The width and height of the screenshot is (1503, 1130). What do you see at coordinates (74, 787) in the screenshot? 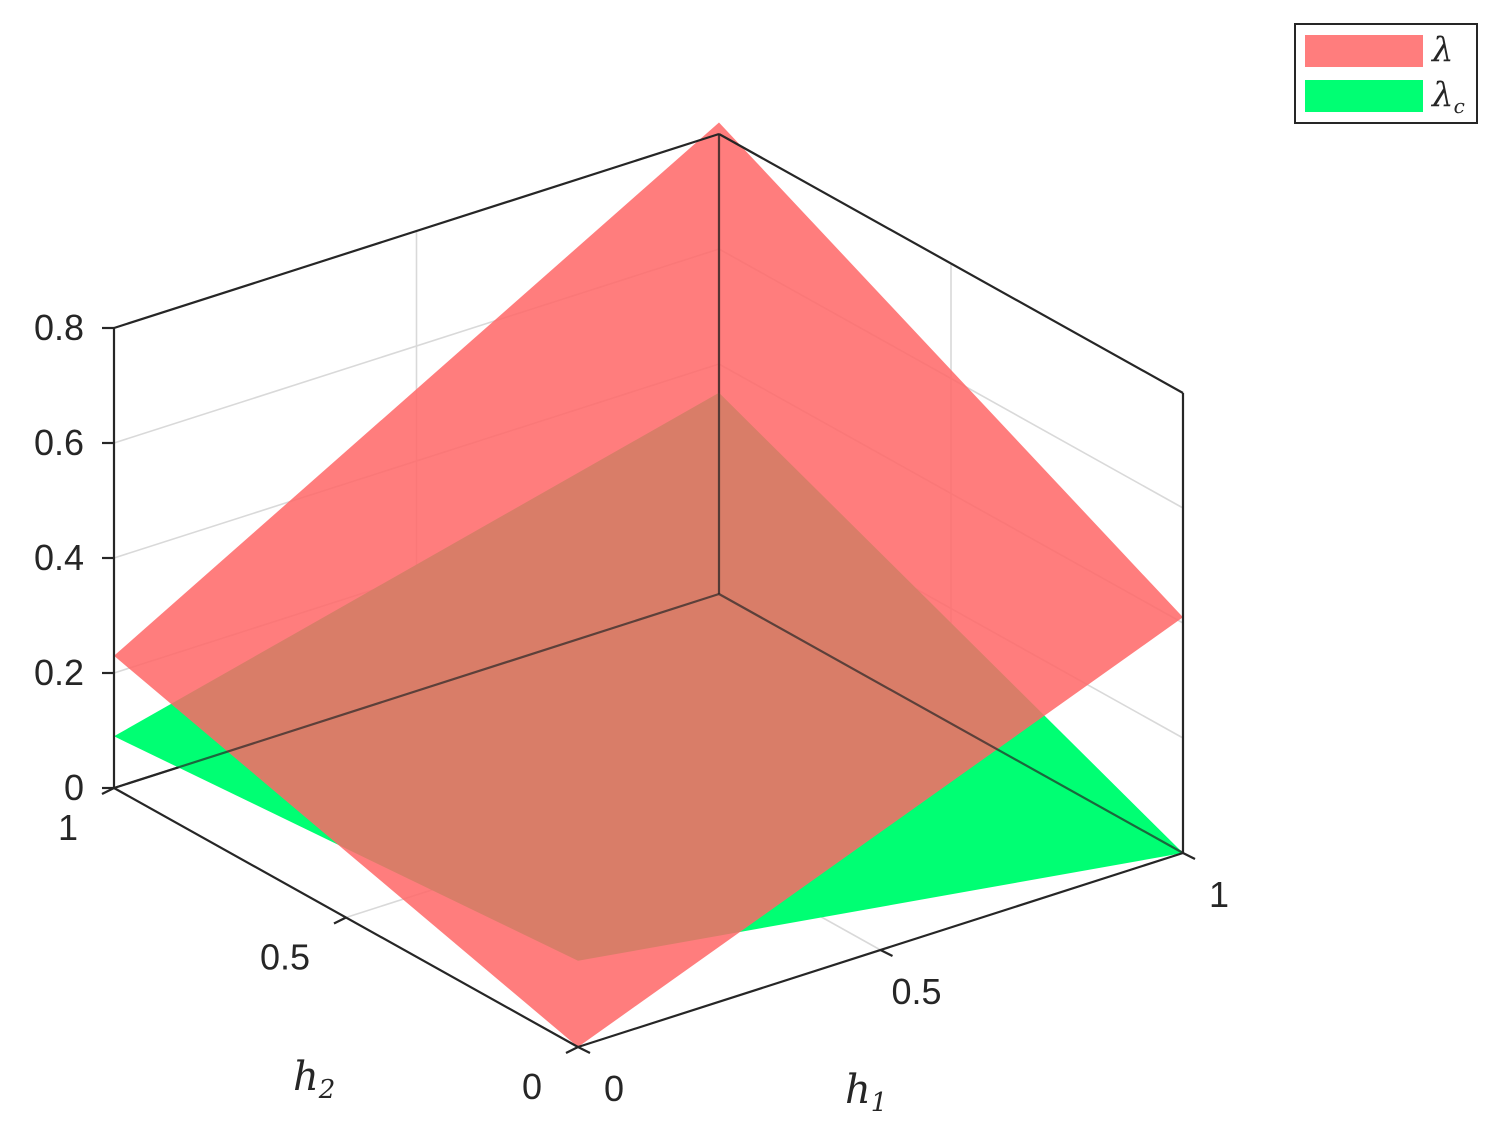
I see `z-tick-label: 0` at bounding box center [74, 787].